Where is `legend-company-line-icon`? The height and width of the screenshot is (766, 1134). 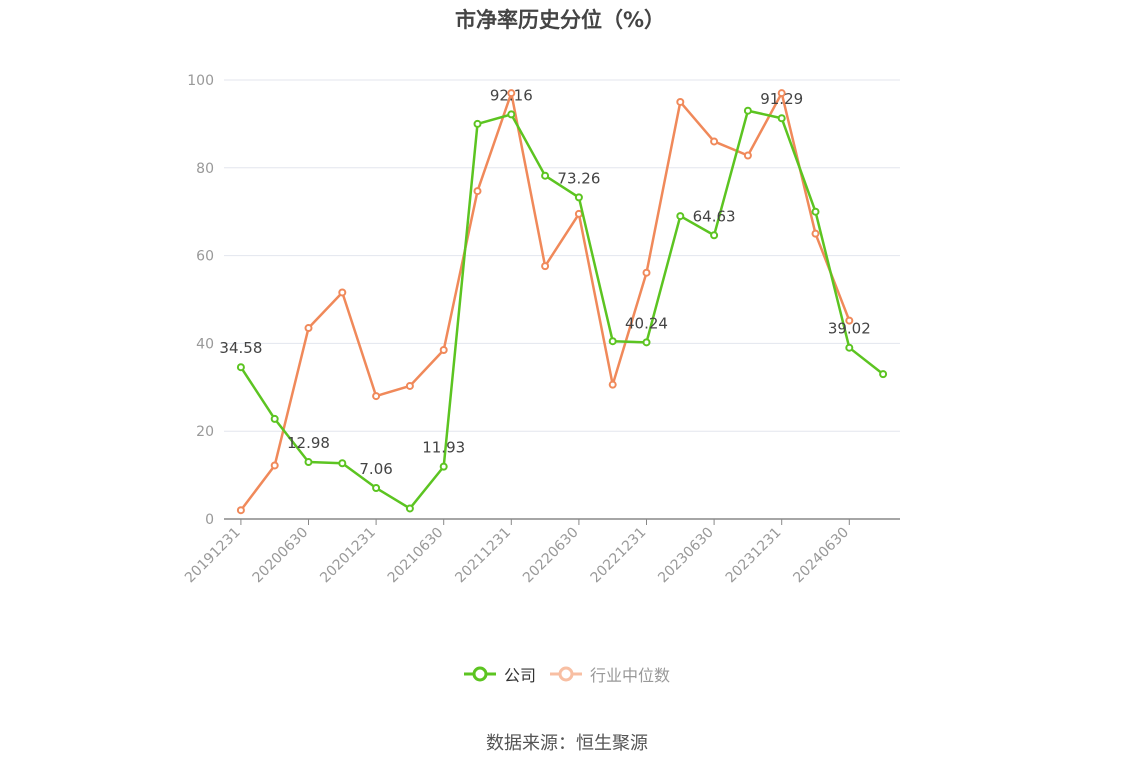
legend-company-line-icon is located at coordinates (479, 674).